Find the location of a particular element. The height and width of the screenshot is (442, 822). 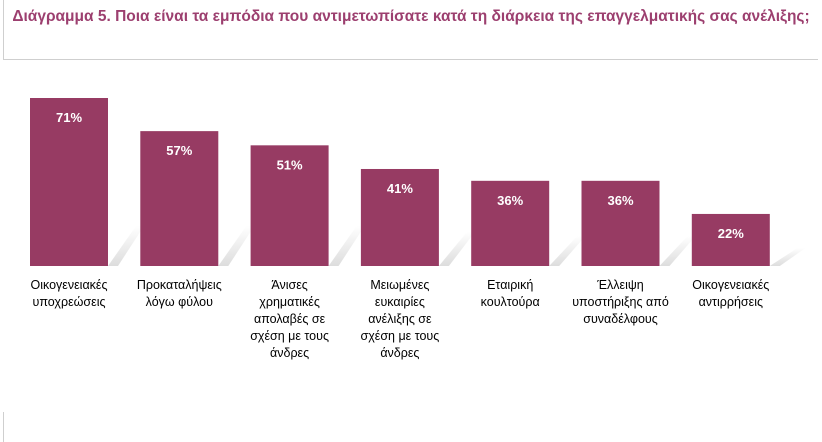

category-label: Οικογενειακές υποχρεώσεις is located at coordinates (68, 293).